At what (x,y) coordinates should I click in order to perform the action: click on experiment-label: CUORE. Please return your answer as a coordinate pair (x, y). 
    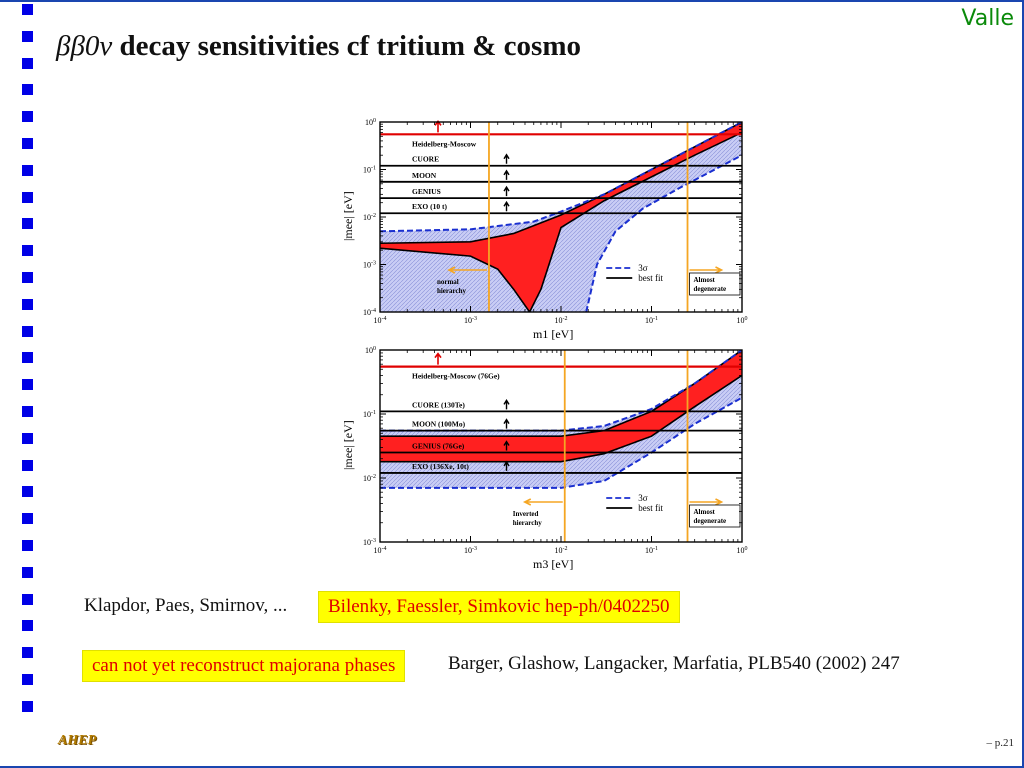
    Looking at the image, I should click on (425, 159).